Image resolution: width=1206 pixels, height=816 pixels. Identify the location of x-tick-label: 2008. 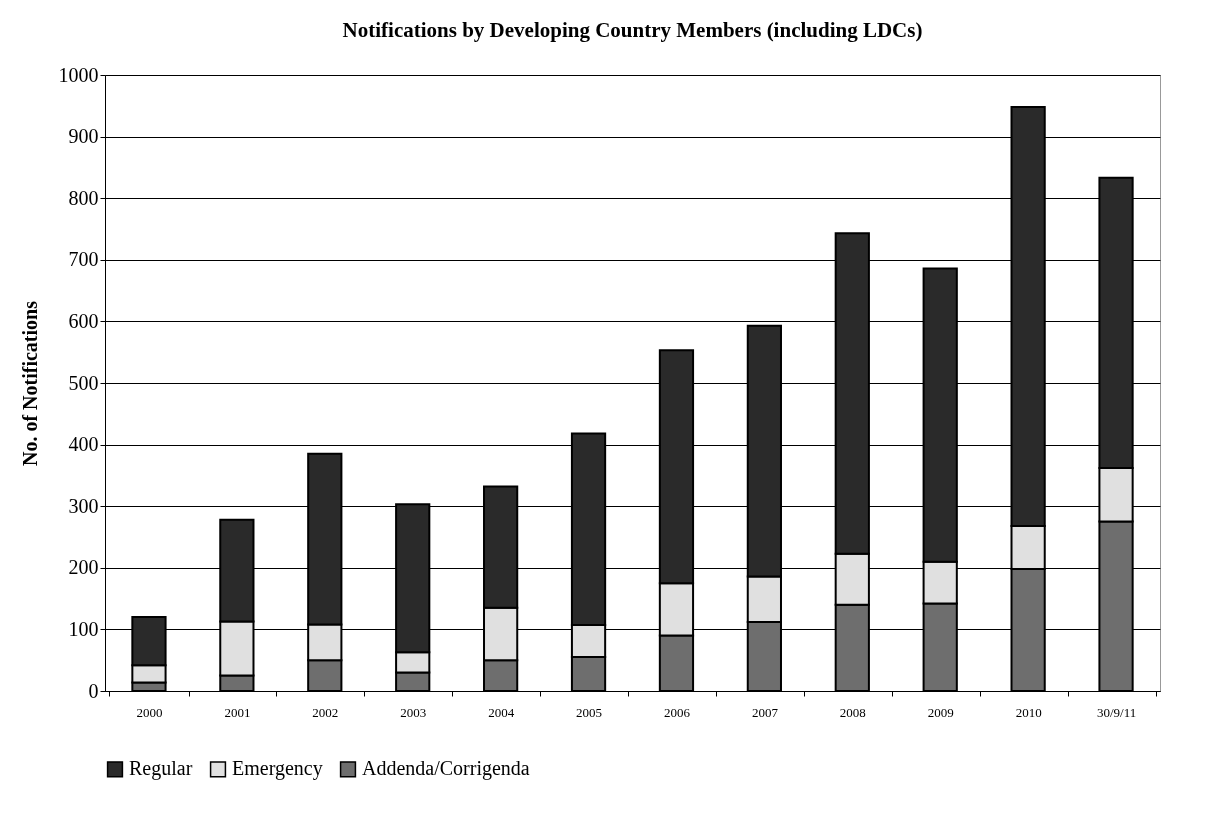
(852, 712).